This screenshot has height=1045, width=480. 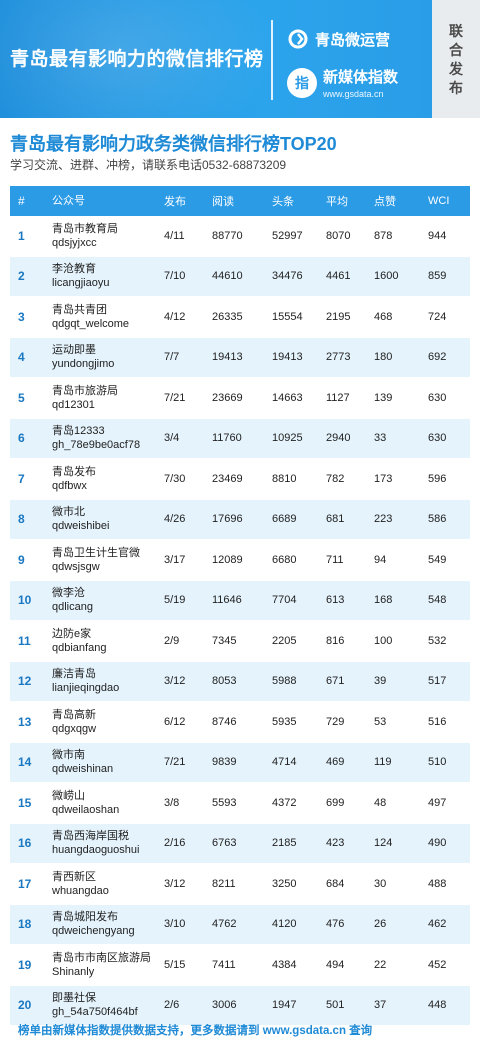 What do you see at coordinates (224, 802) in the screenshot?
I see `cell-read: 5593` at bounding box center [224, 802].